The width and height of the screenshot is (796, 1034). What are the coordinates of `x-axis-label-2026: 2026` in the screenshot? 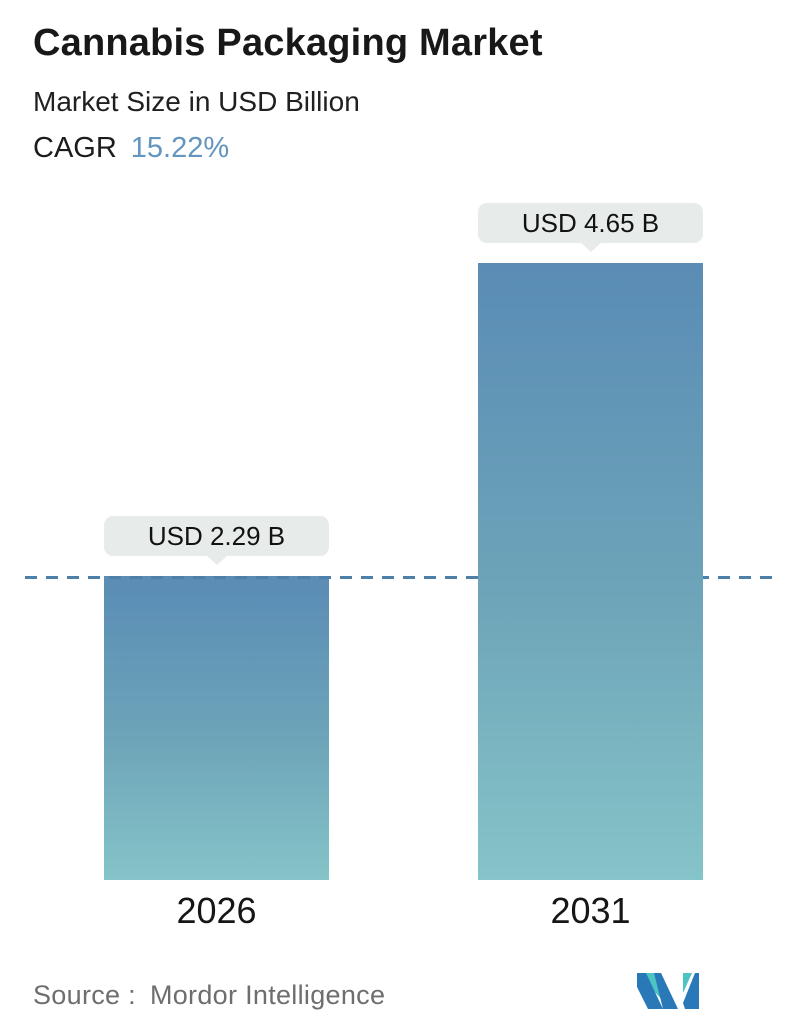 It's located at (216, 910).